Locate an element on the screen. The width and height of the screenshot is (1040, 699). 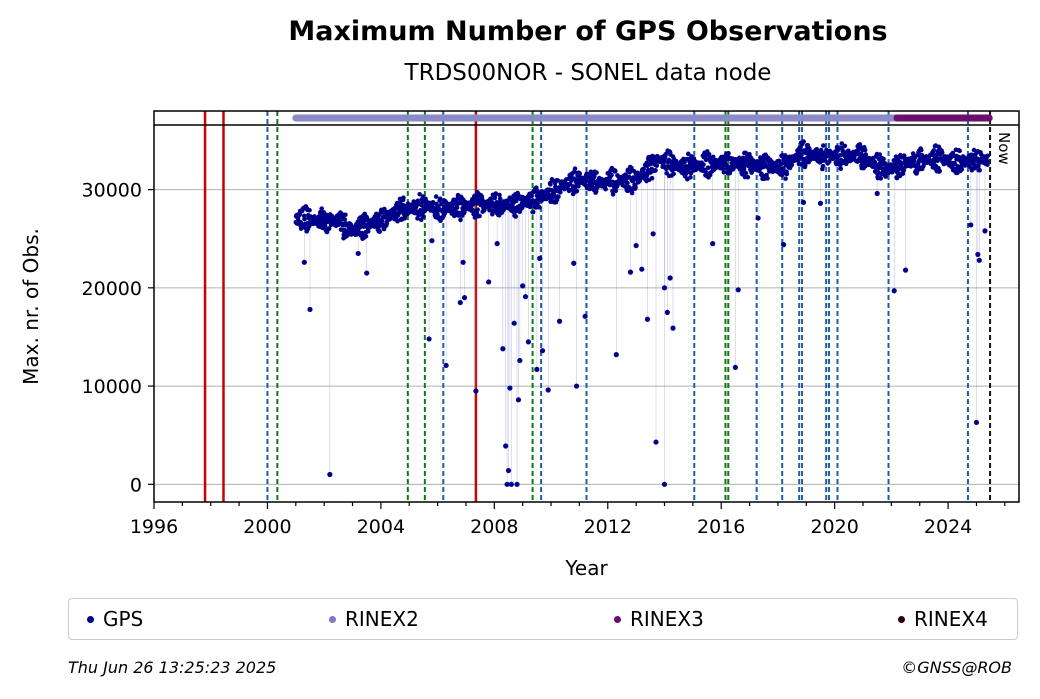
legend-marker-rinex2 is located at coordinates (332, 619).